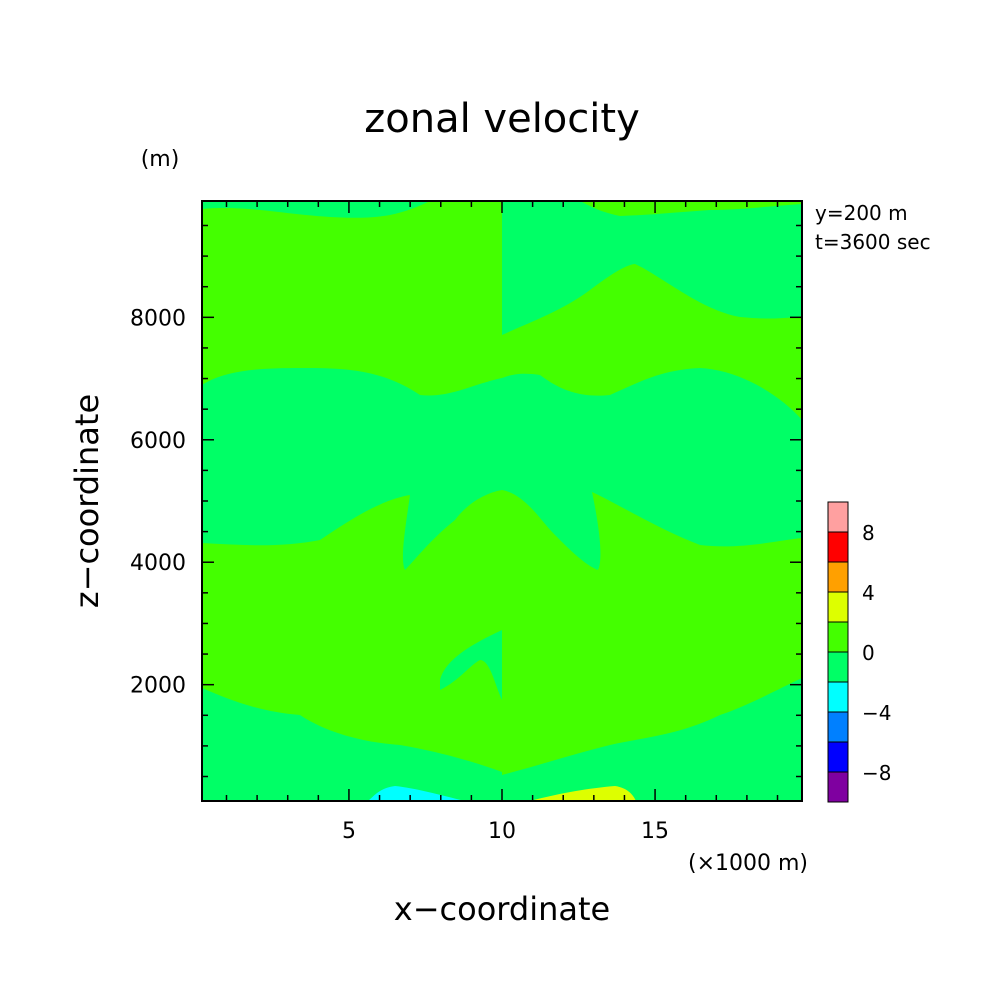  I want to click on x-tick-label: 15, so click(655, 831).